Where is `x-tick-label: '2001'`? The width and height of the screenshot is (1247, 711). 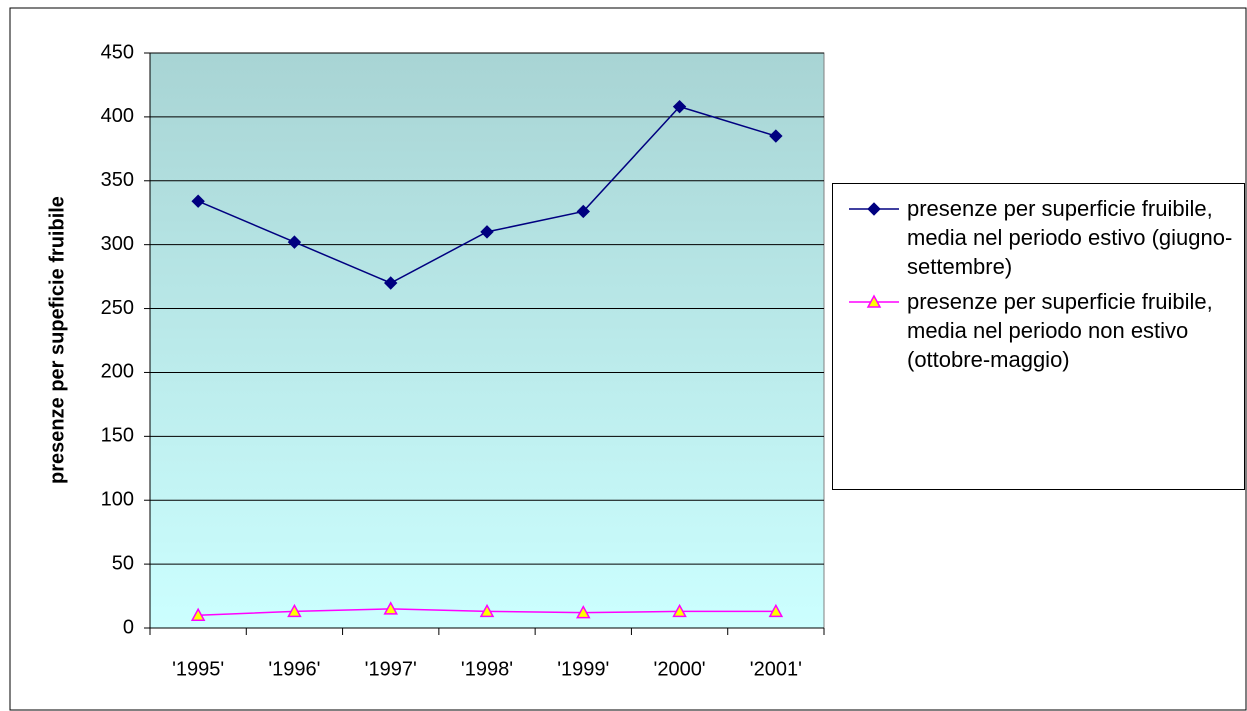 x-tick-label: '2001' is located at coordinates (776, 669).